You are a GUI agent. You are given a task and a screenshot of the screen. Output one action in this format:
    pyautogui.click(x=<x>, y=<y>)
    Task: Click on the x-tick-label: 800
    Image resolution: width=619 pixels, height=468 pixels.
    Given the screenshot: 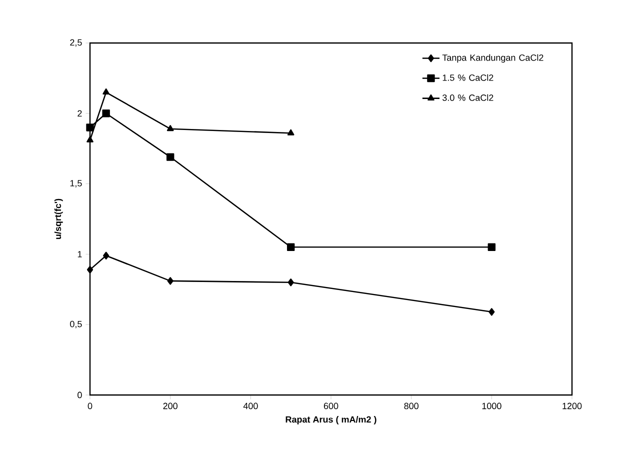 What is the action you would take?
    pyautogui.click(x=411, y=406)
    